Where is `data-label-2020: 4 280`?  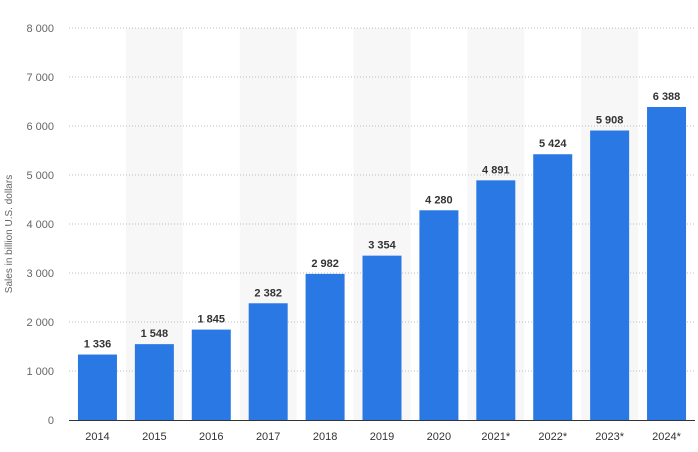 data-label-2020: 4 280 is located at coordinates (439, 200).